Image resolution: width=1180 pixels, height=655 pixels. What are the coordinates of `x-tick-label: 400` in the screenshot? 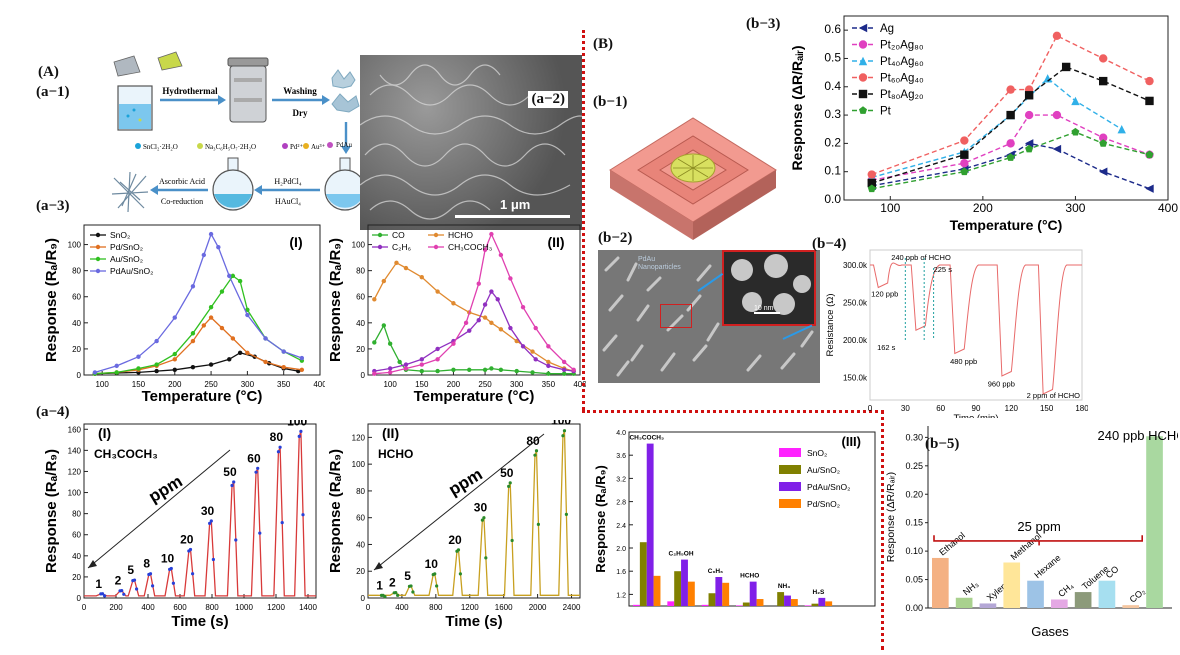 It's located at (148, 607).